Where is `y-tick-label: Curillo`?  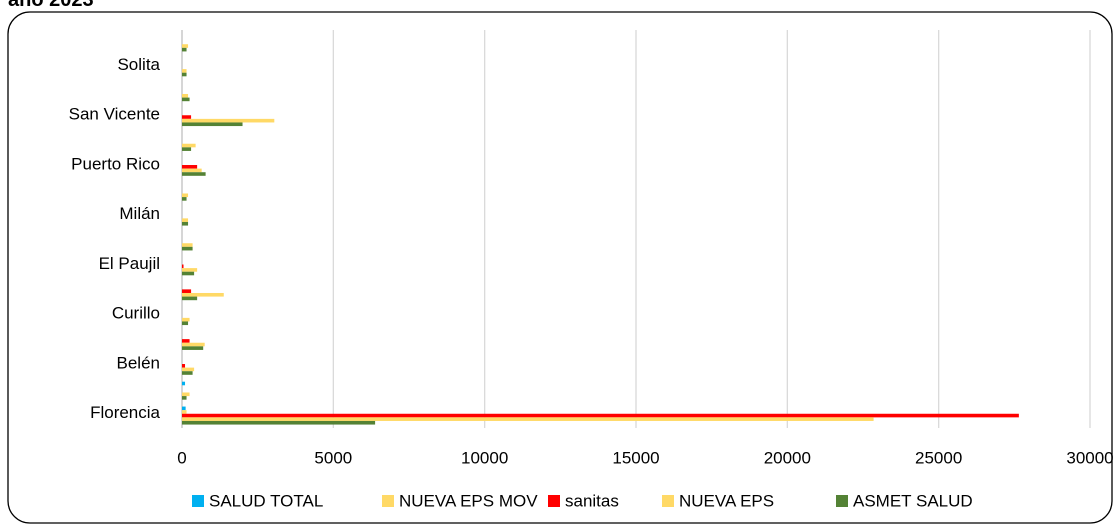 y-tick-label: Curillo is located at coordinates (136, 313).